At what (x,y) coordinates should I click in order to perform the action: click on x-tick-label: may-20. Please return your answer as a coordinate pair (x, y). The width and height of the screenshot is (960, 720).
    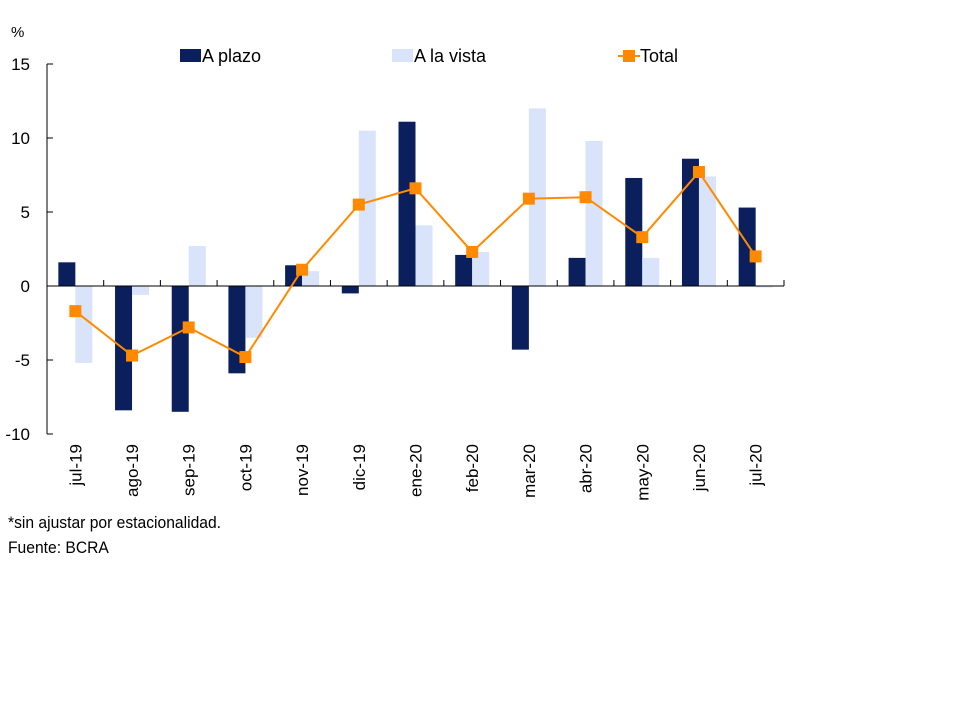
    Looking at the image, I should click on (642, 472).